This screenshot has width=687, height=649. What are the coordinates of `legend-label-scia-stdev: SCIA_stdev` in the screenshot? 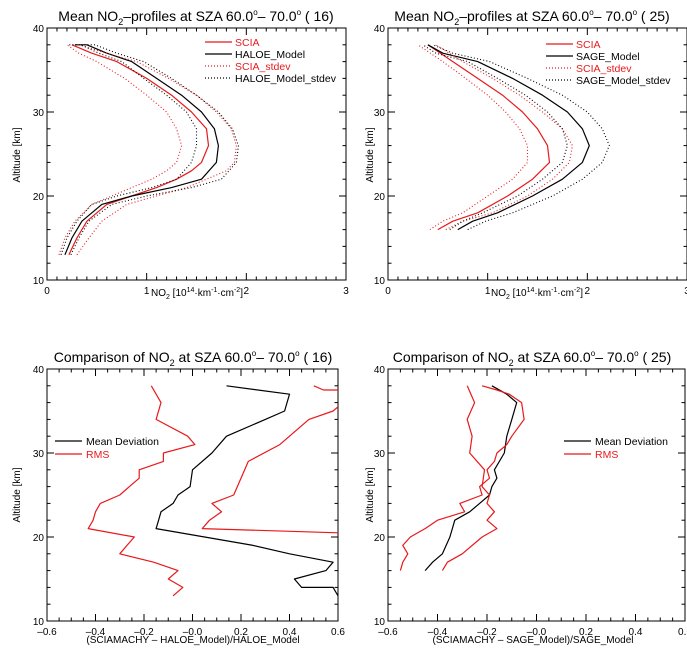 It's located at (263, 67).